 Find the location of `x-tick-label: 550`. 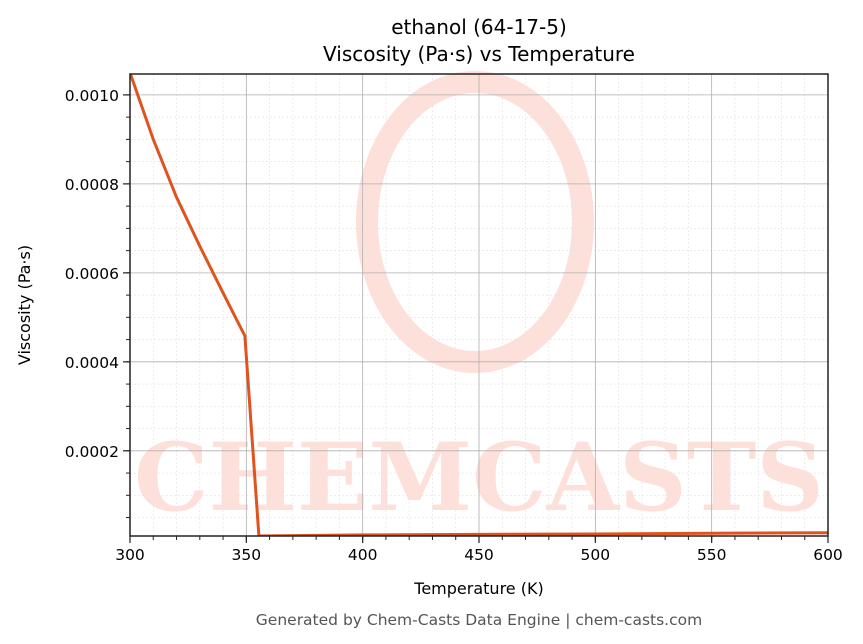

x-tick-label: 550 is located at coordinates (712, 555).